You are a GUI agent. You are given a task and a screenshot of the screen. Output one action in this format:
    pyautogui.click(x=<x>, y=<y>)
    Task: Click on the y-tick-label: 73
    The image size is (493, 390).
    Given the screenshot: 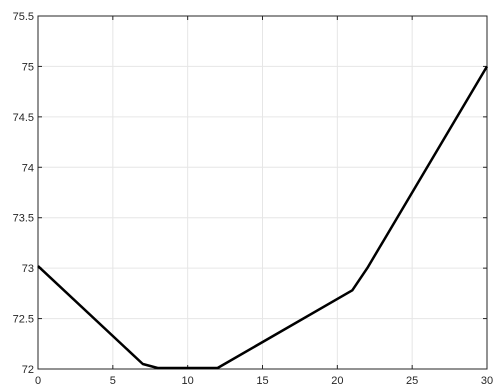 What is the action you would take?
    pyautogui.click(x=28, y=269)
    